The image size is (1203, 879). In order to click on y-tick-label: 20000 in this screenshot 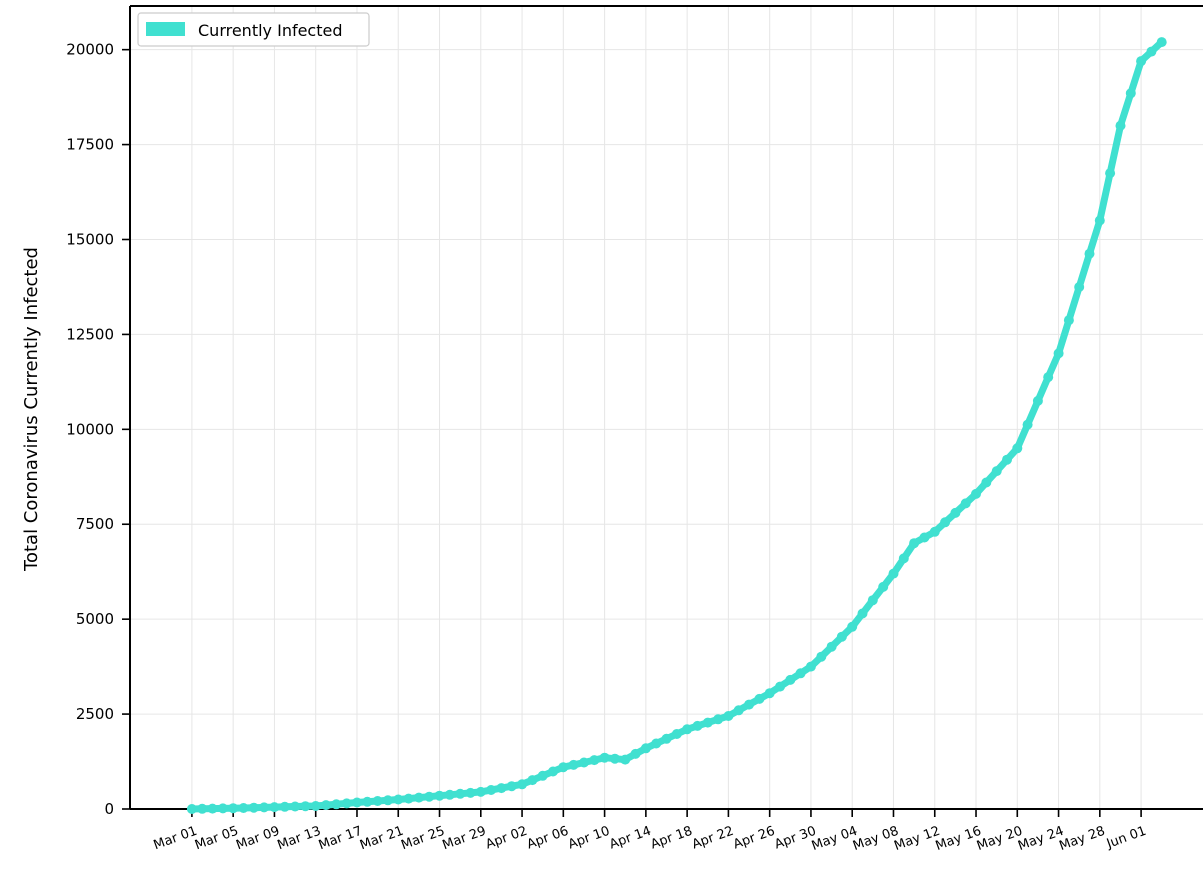, I will do `click(90, 50)`.